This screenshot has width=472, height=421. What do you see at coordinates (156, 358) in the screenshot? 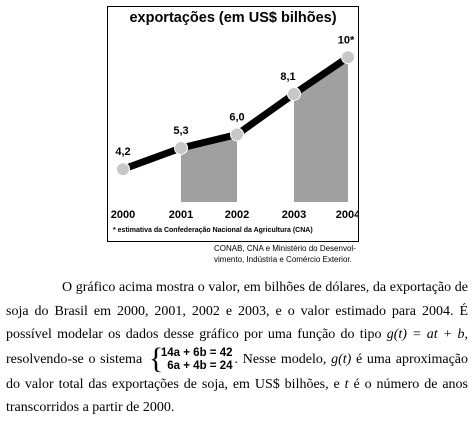
I see `brace-icon: {` at bounding box center [156, 358].